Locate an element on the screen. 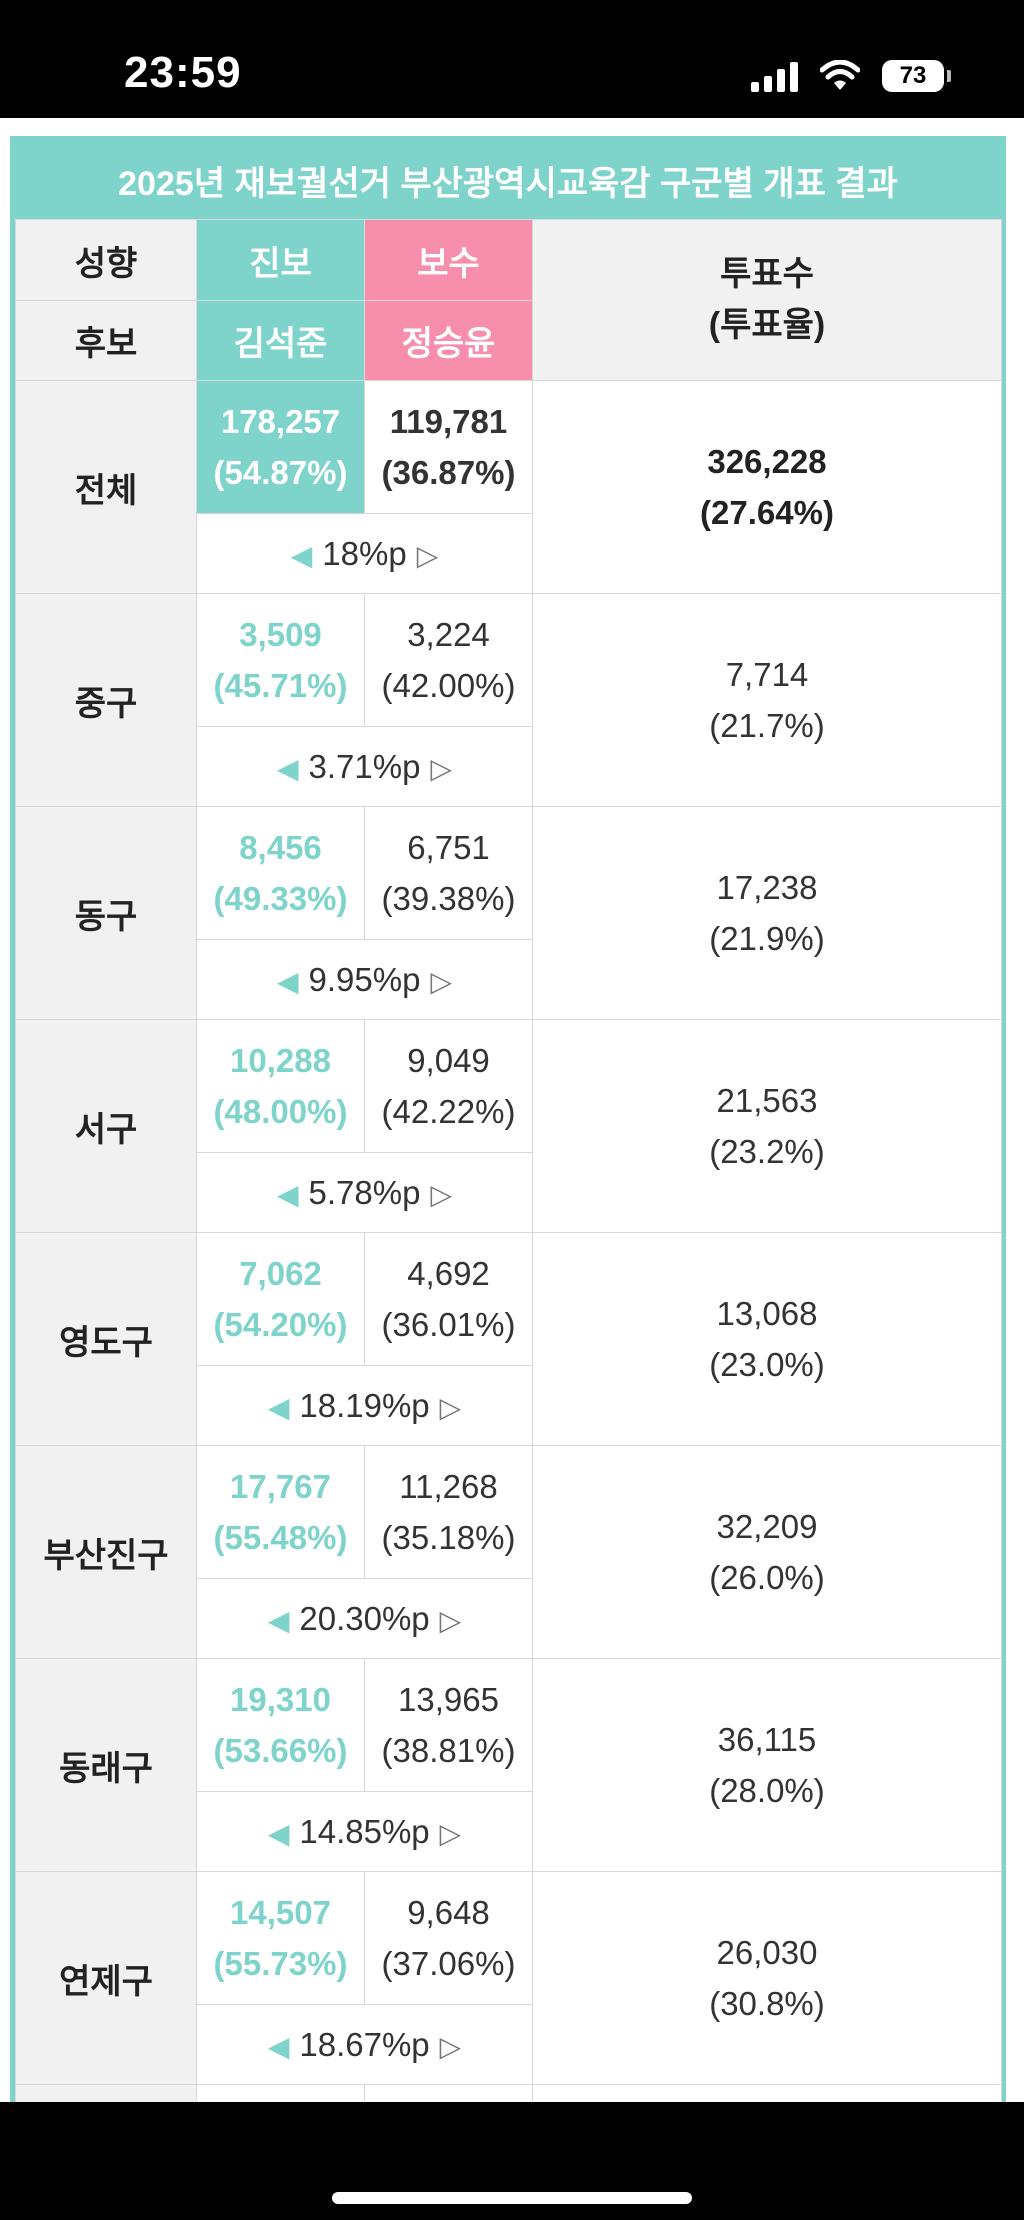 The height and width of the screenshot is (2220, 1024). progressive-result: 10,288 (48.00%) is located at coordinates (280, 1086).